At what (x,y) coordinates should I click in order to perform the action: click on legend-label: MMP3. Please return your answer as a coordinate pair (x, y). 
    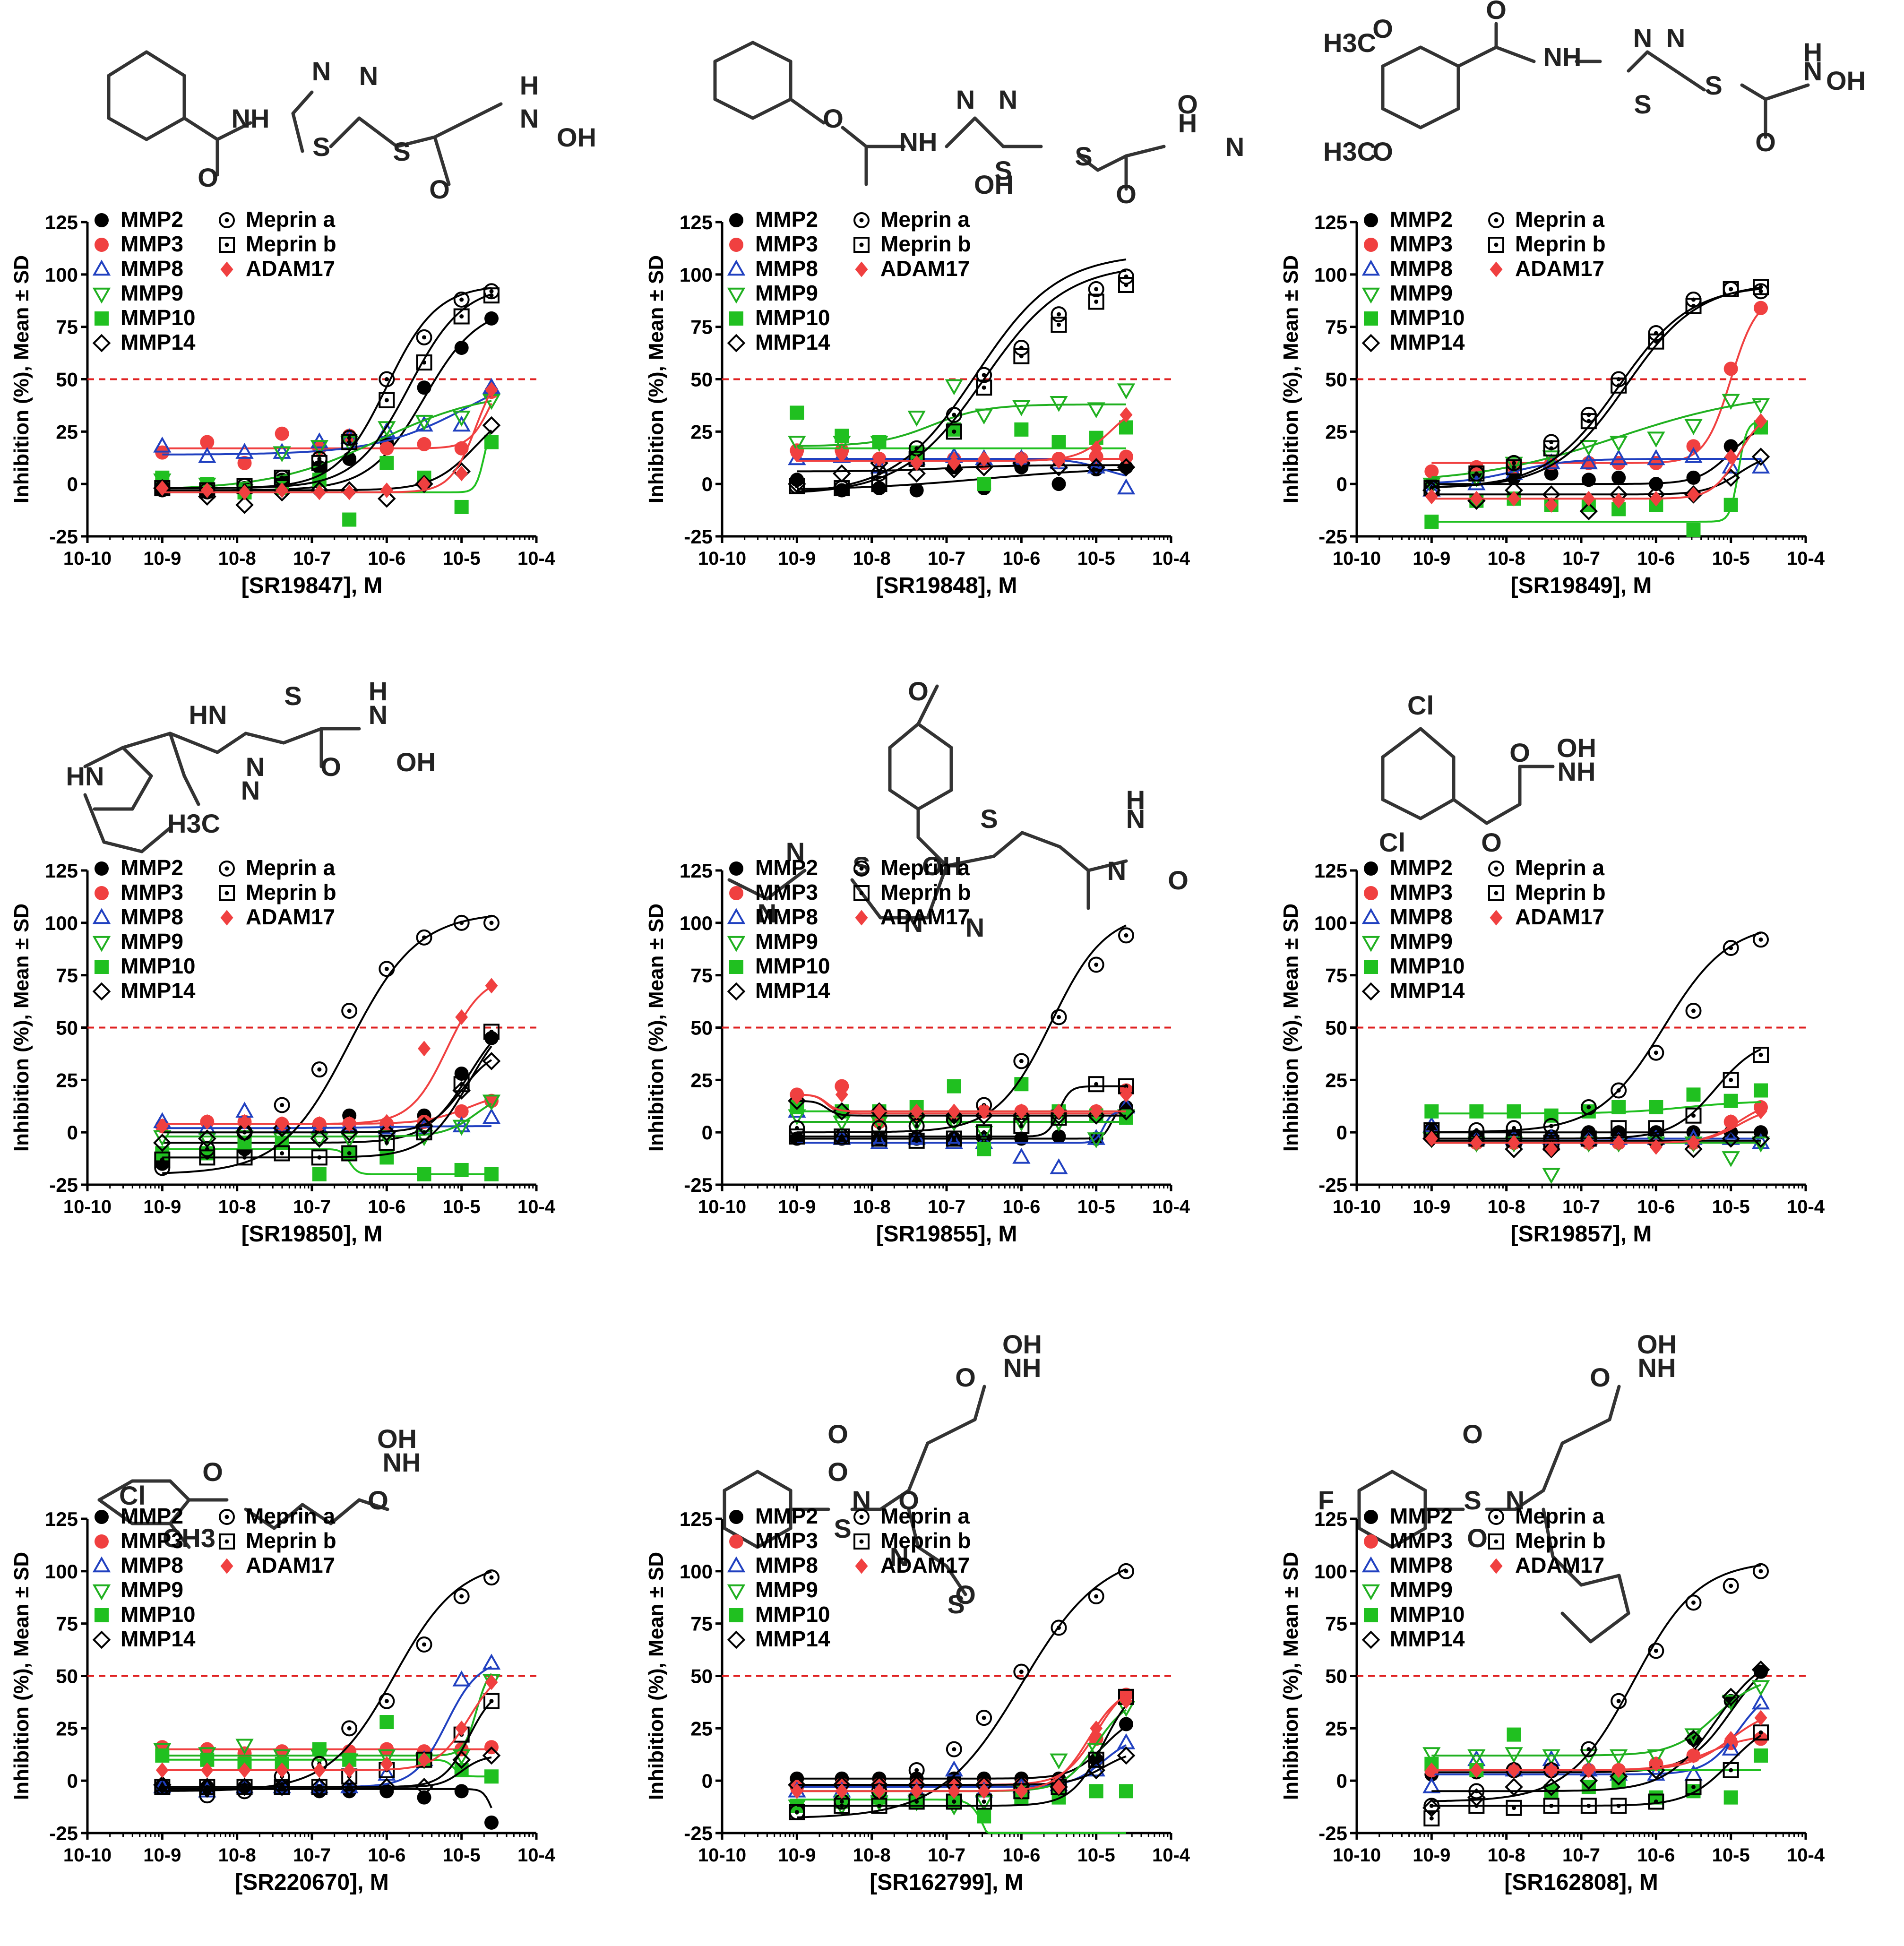
    Looking at the image, I should click on (786, 892).